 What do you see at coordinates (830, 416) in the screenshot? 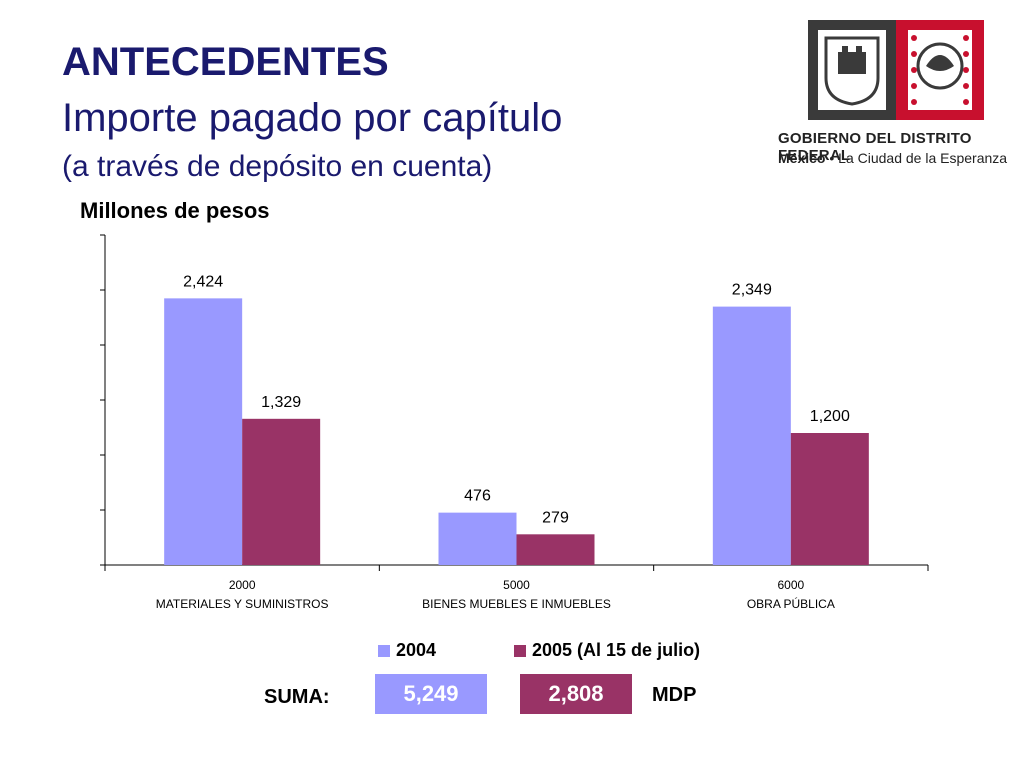
I see `data-label: 1,200` at bounding box center [830, 416].